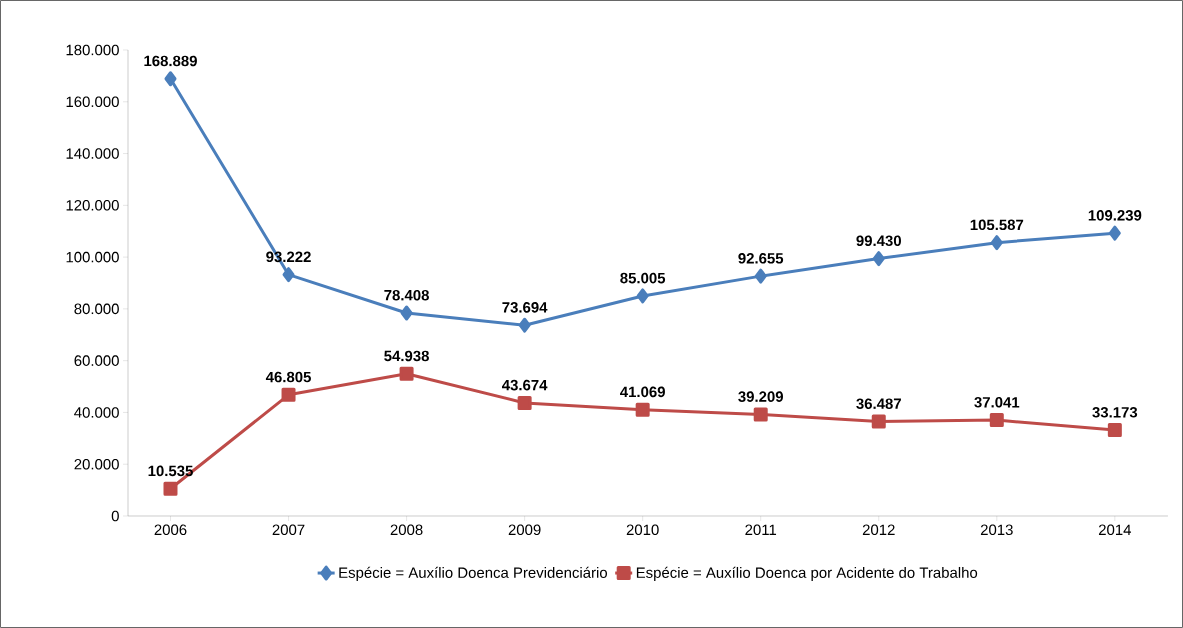  I want to click on data-label: 41.069, so click(642, 392).